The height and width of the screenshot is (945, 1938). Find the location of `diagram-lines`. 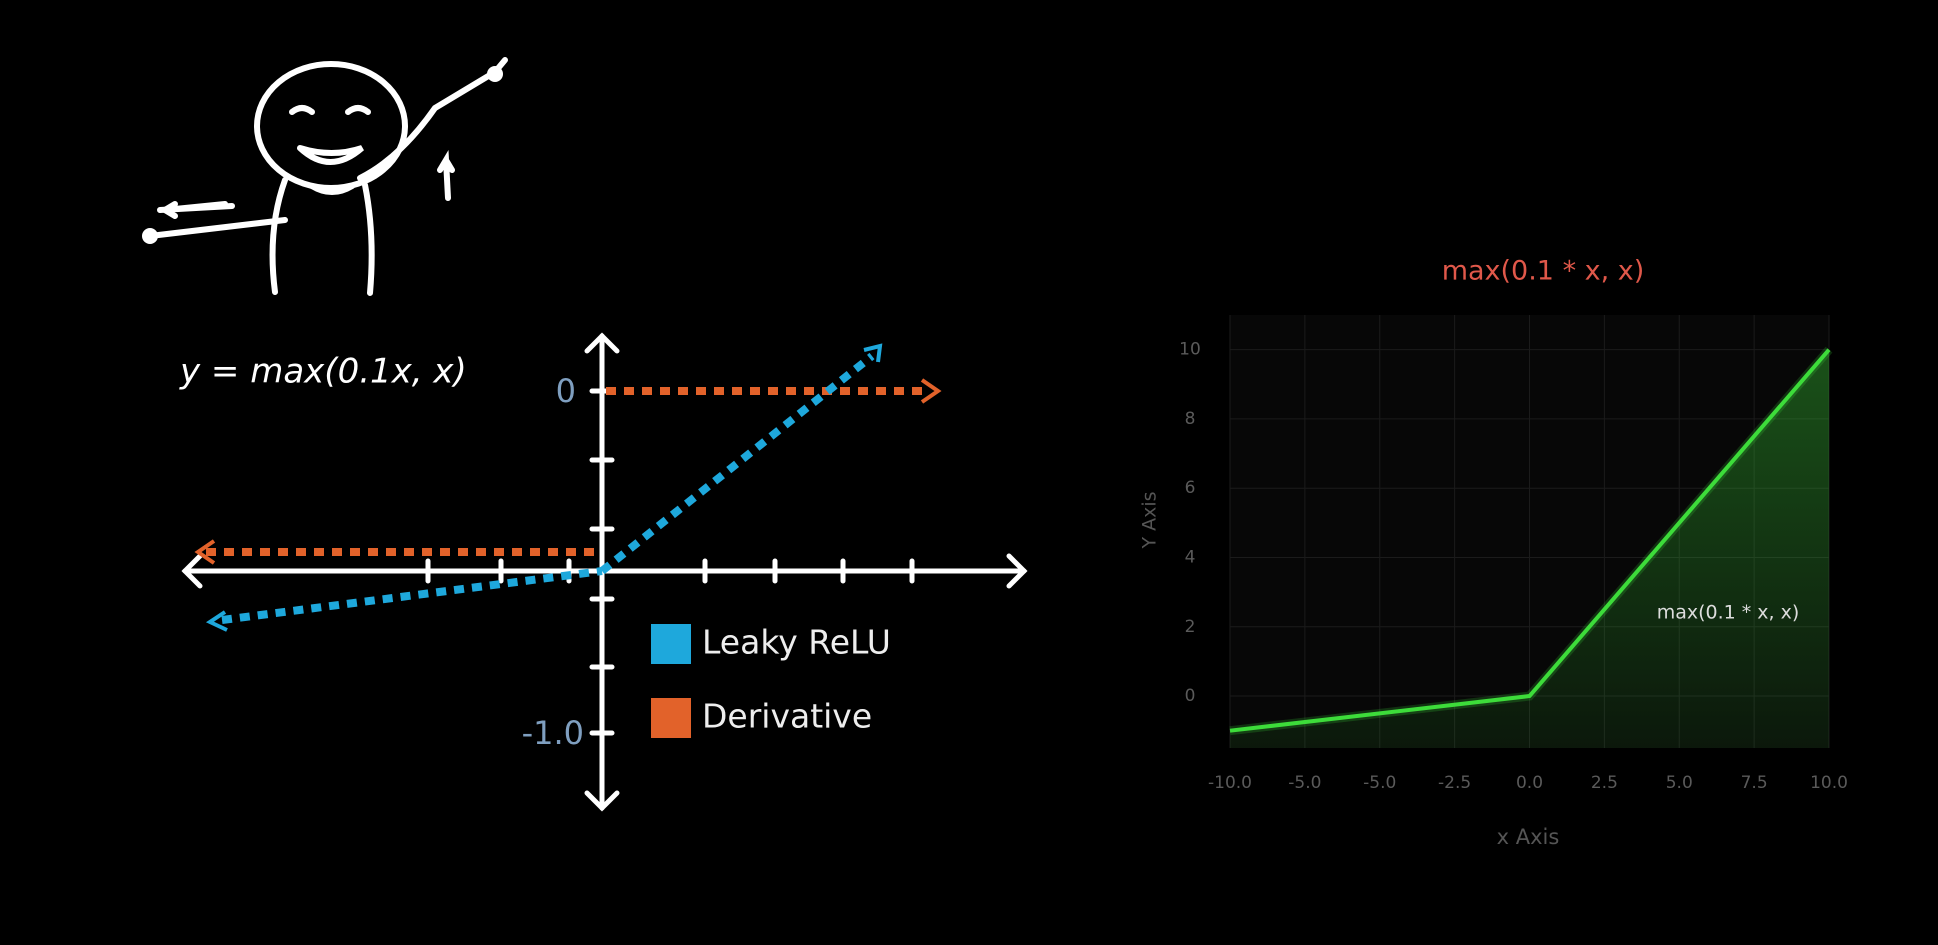

diagram-lines is located at coordinates (568, 487).